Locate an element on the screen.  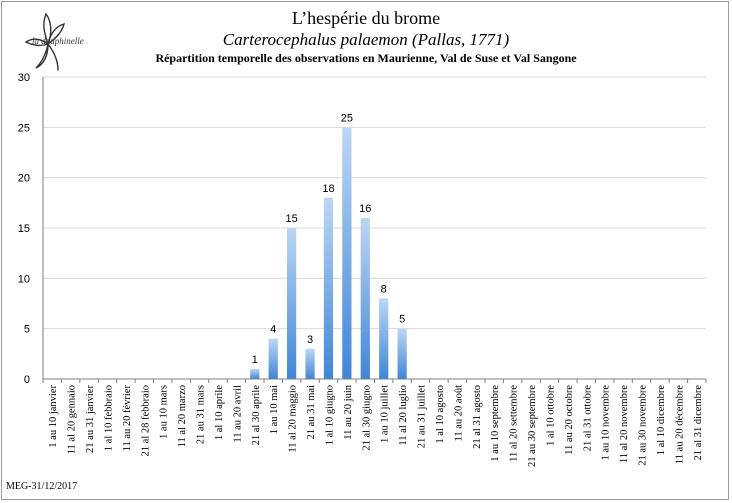
chart-subtitle: Carterocephalus palaemon (Pallas, 1771) is located at coordinates (366, 39).